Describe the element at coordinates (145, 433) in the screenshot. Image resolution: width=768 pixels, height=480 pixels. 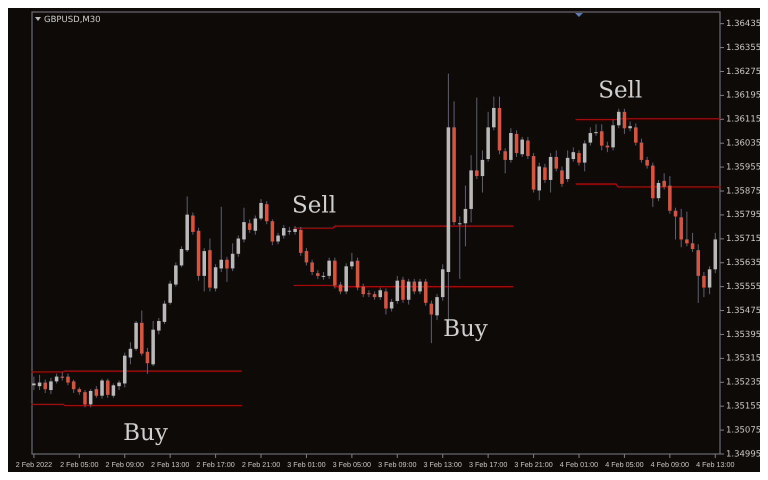
I see `annotation: Buy` at that location.